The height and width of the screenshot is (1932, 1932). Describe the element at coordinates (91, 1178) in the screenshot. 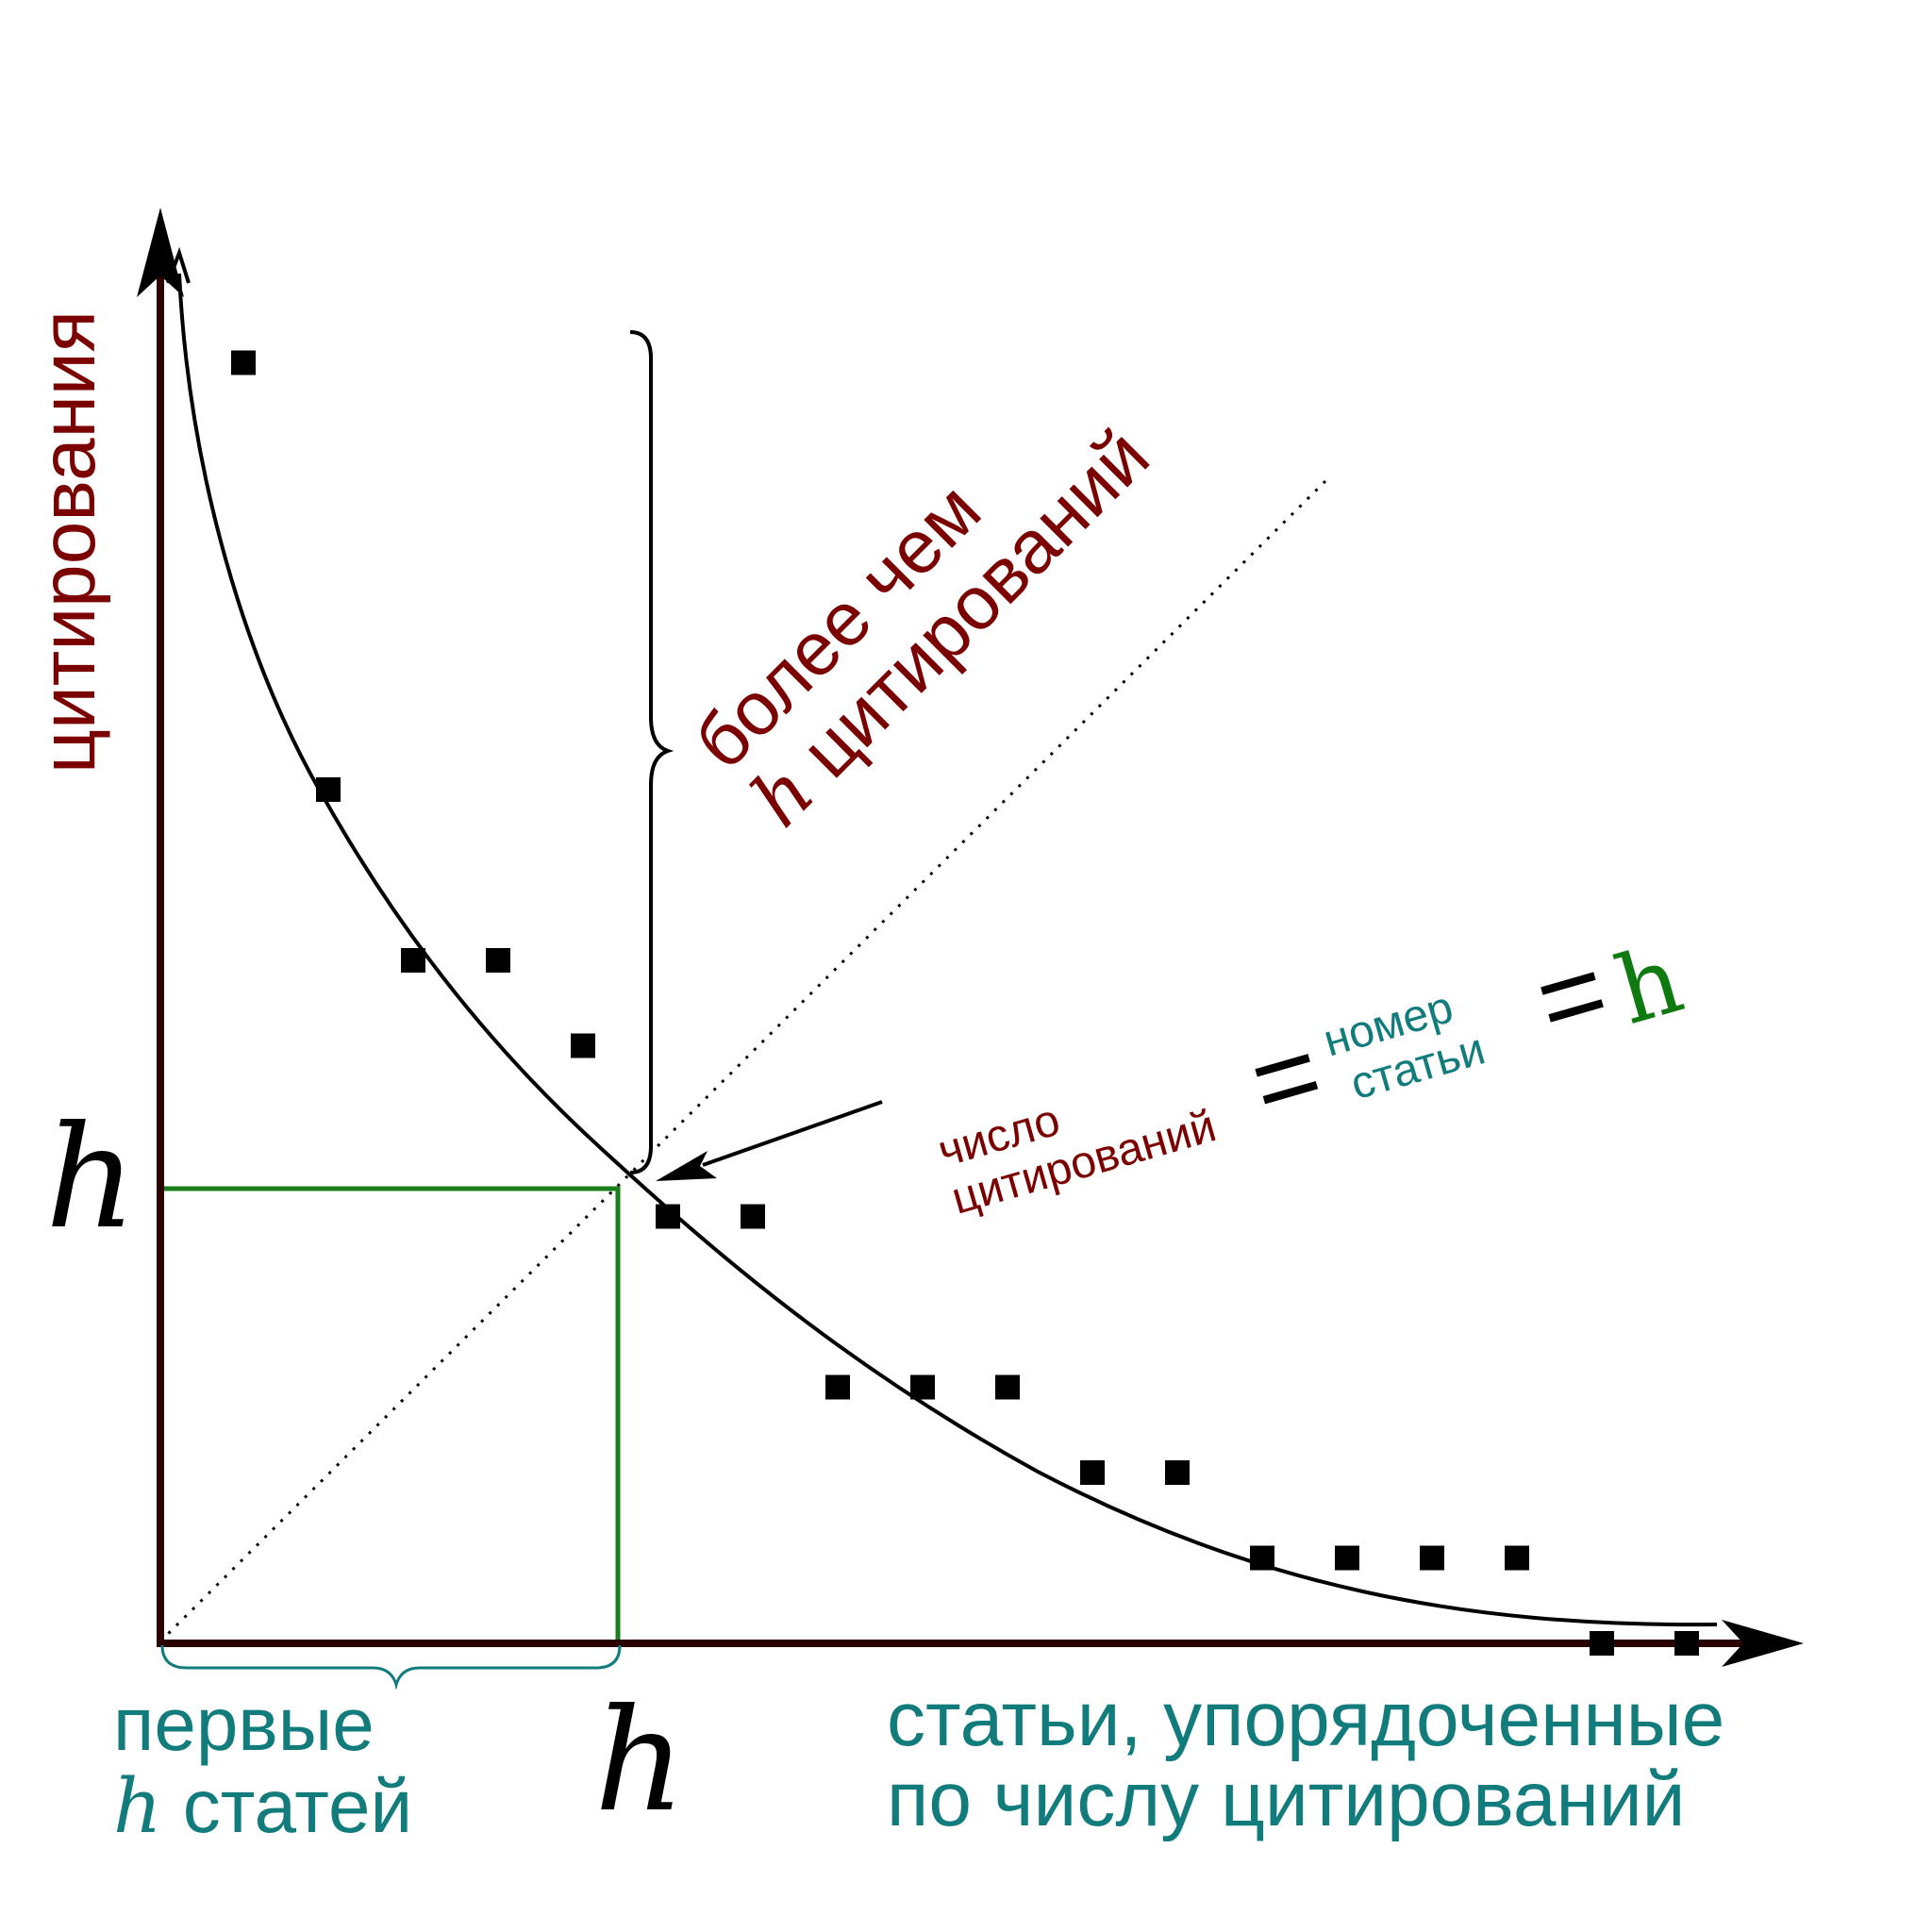

I see `y-axis-h-label: h` at that location.